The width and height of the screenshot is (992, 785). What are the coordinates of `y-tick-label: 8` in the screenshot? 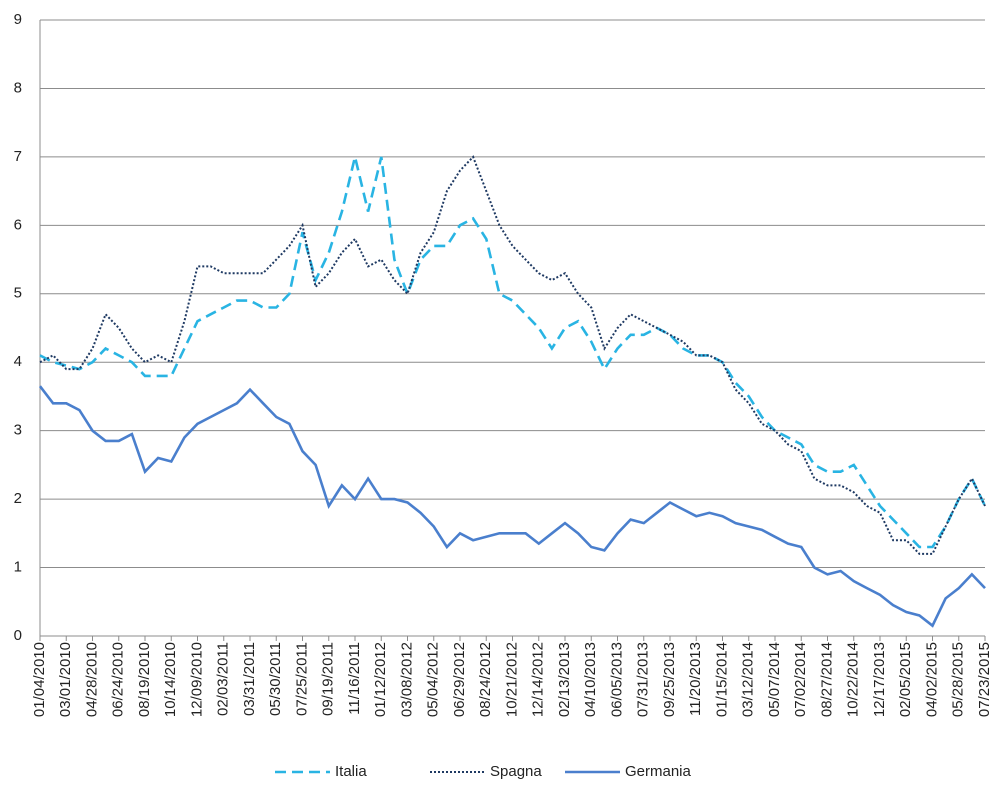 It's located at (18, 87).